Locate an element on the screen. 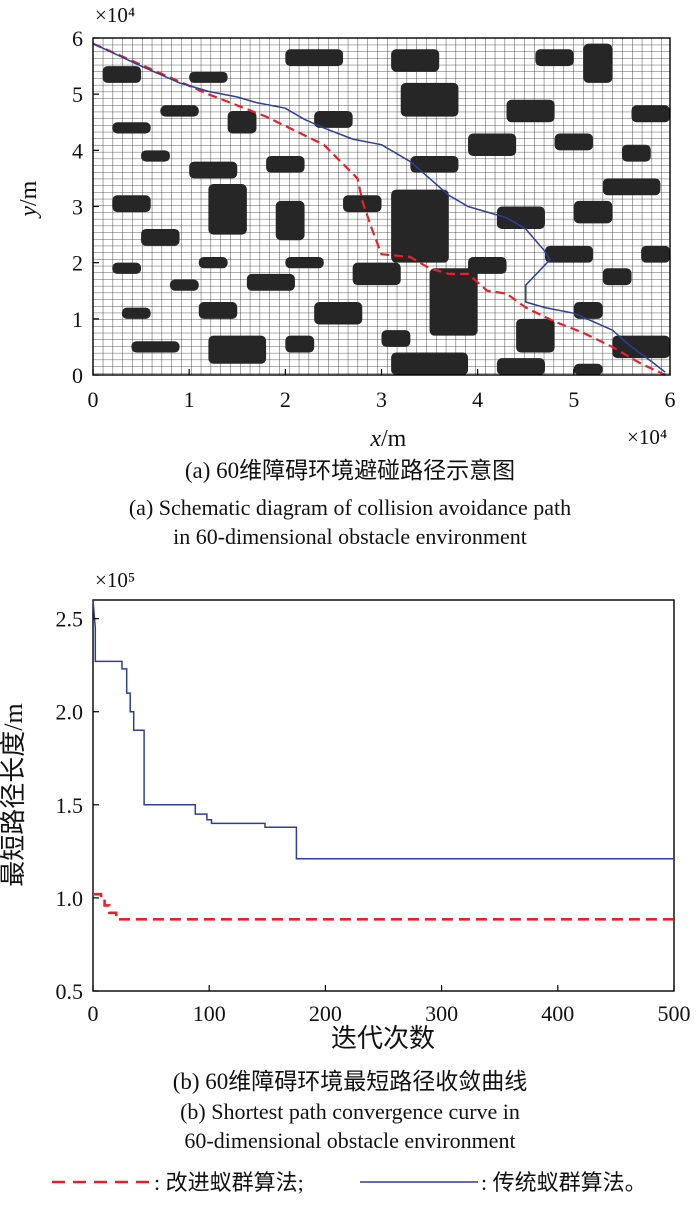 This screenshot has width=700, height=1209. x-tick-label-b: 400 is located at coordinates (557, 1013).